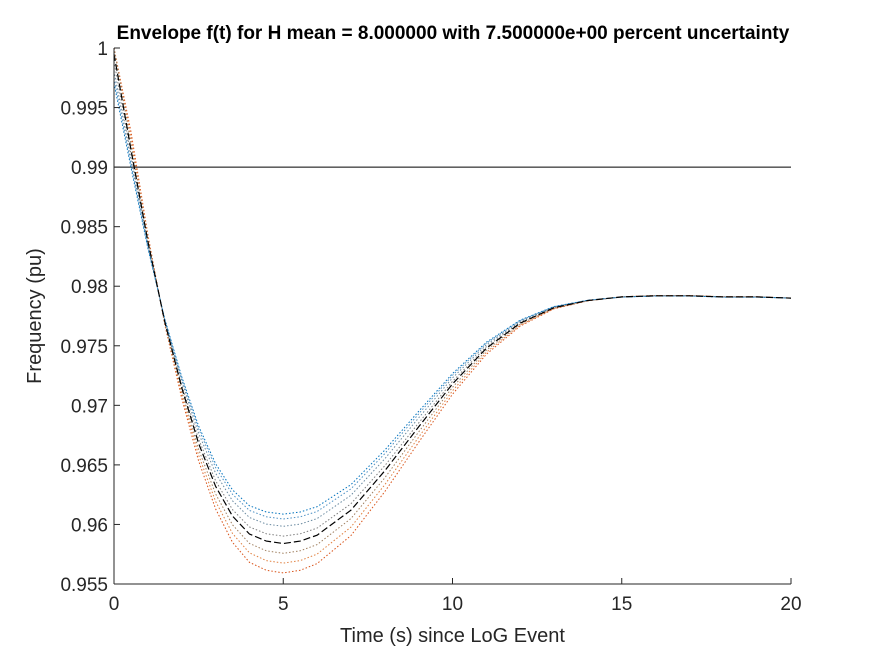 Image resolution: width=875 pixels, height=656 pixels. What do you see at coordinates (89, 406) in the screenshot?
I see `y-tick-label: 0.97` at bounding box center [89, 406].